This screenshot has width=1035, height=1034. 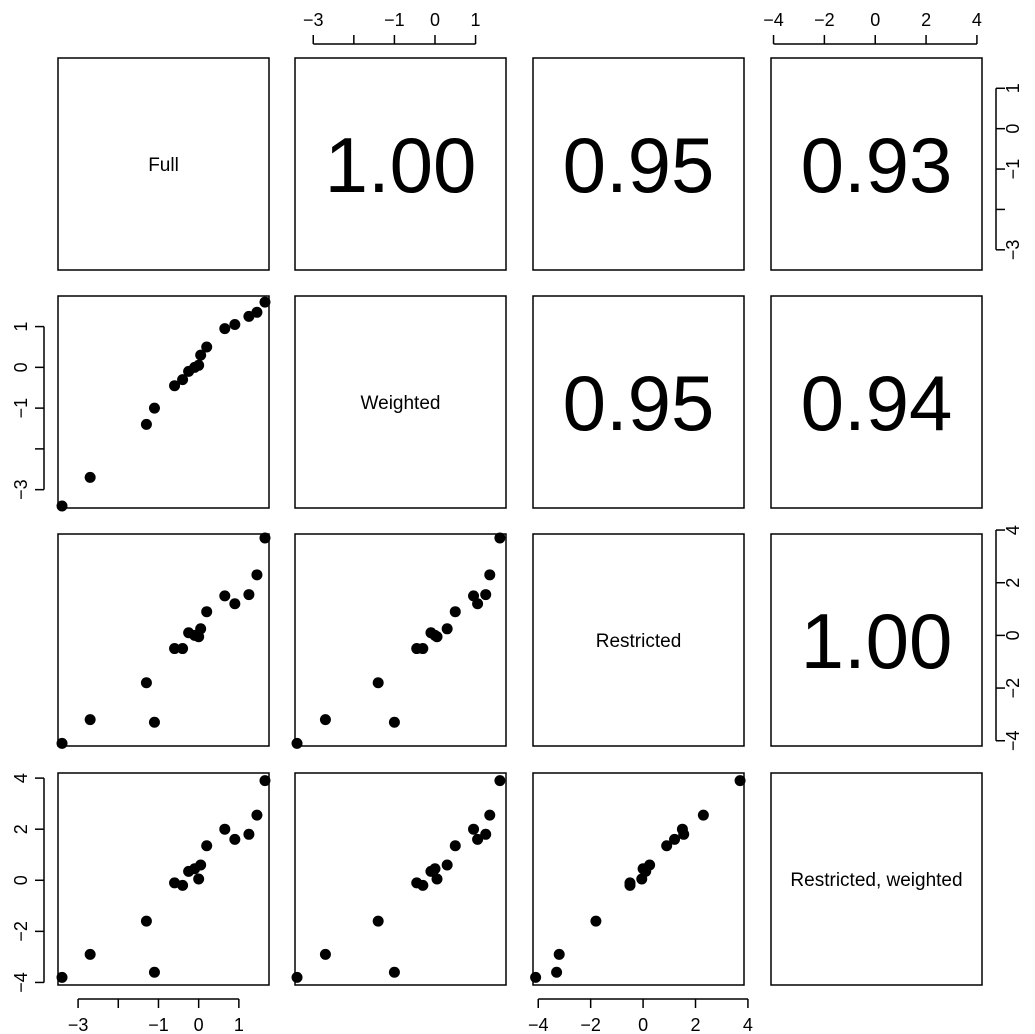 I want to click on correlation-r0-c3: 0.93, so click(x=877, y=165).